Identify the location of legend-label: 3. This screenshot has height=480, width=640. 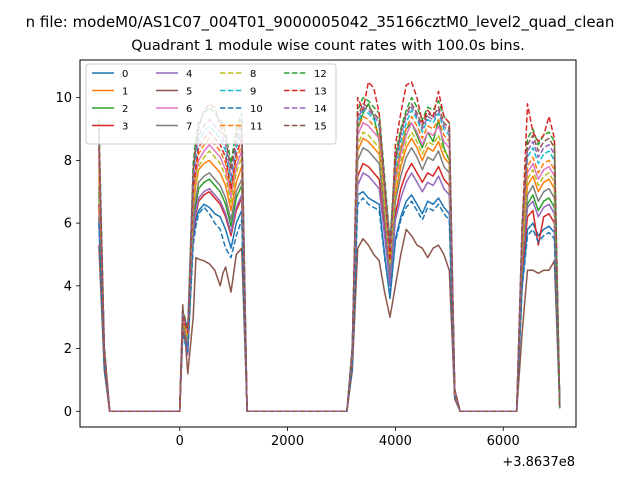
(125, 127).